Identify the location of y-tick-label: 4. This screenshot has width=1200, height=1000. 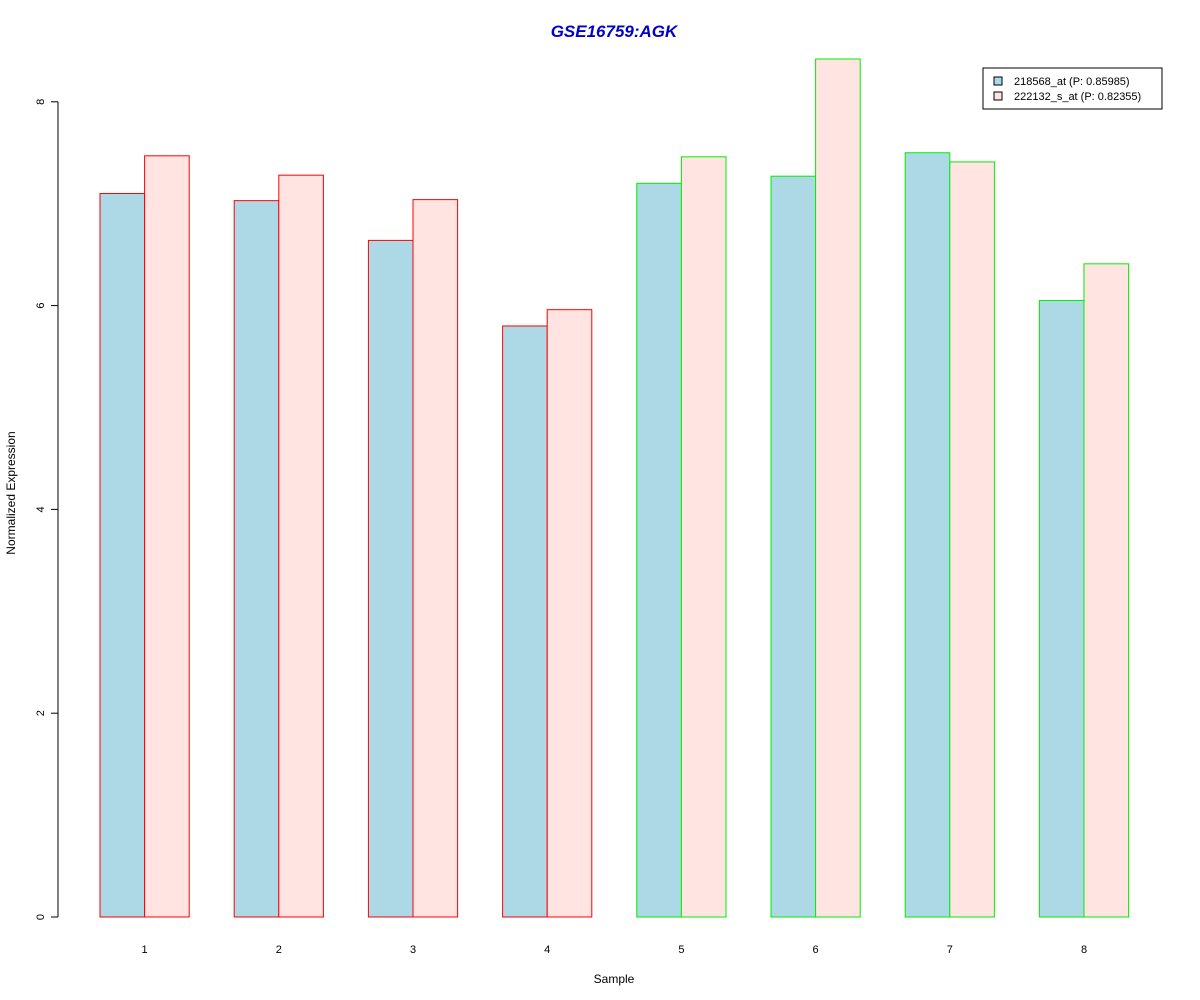
(41, 509).